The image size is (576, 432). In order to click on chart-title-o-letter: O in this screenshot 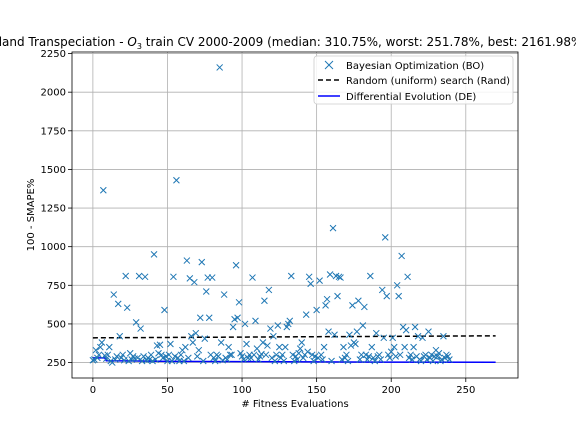, I will do `click(131, 42)`.